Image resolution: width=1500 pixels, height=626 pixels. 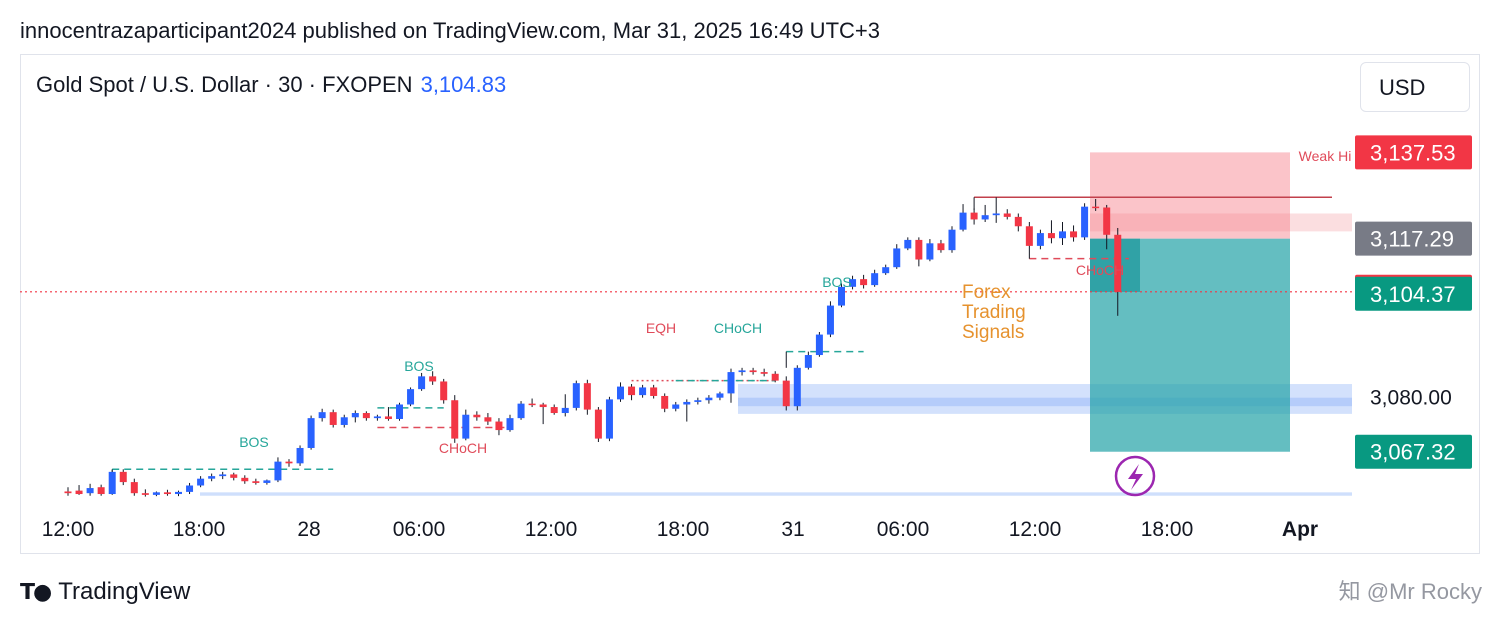 I want to click on demand-zone-bottom, so click(x=776, y=494).